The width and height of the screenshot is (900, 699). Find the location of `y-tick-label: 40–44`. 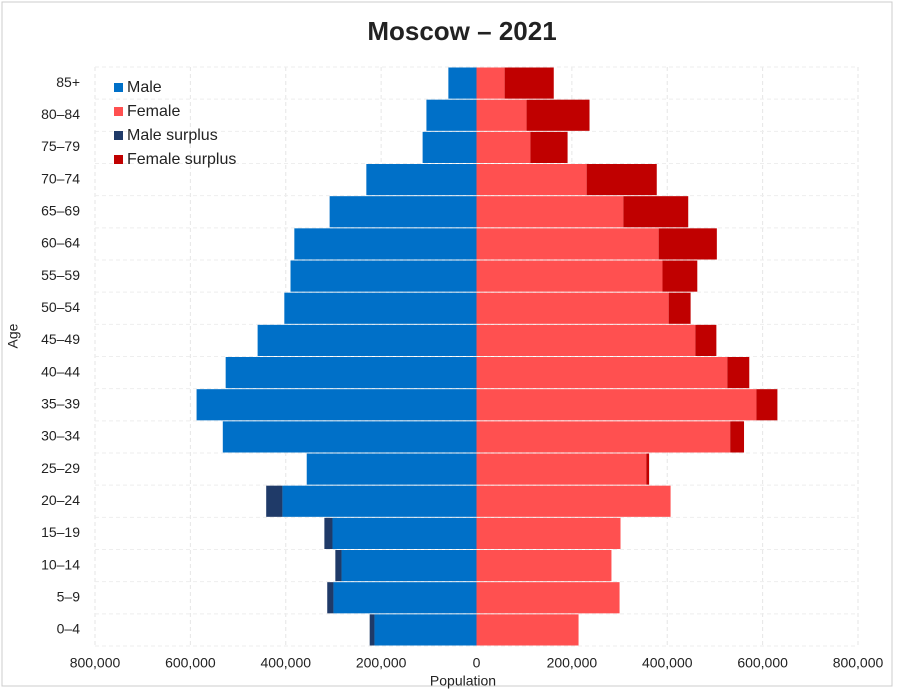

y-tick-label: 40–44 is located at coordinates (60, 371).